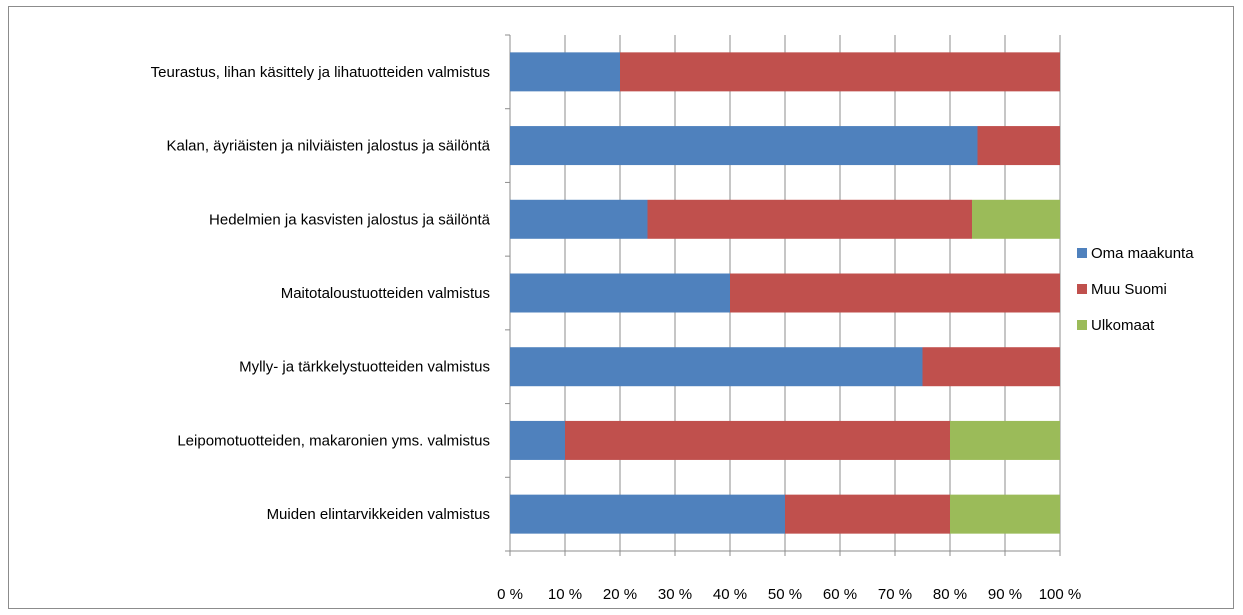  What do you see at coordinates (675, 594) in the screenshot?
I see `x-tick-label: 30 %` at bounding box center [675, 594].